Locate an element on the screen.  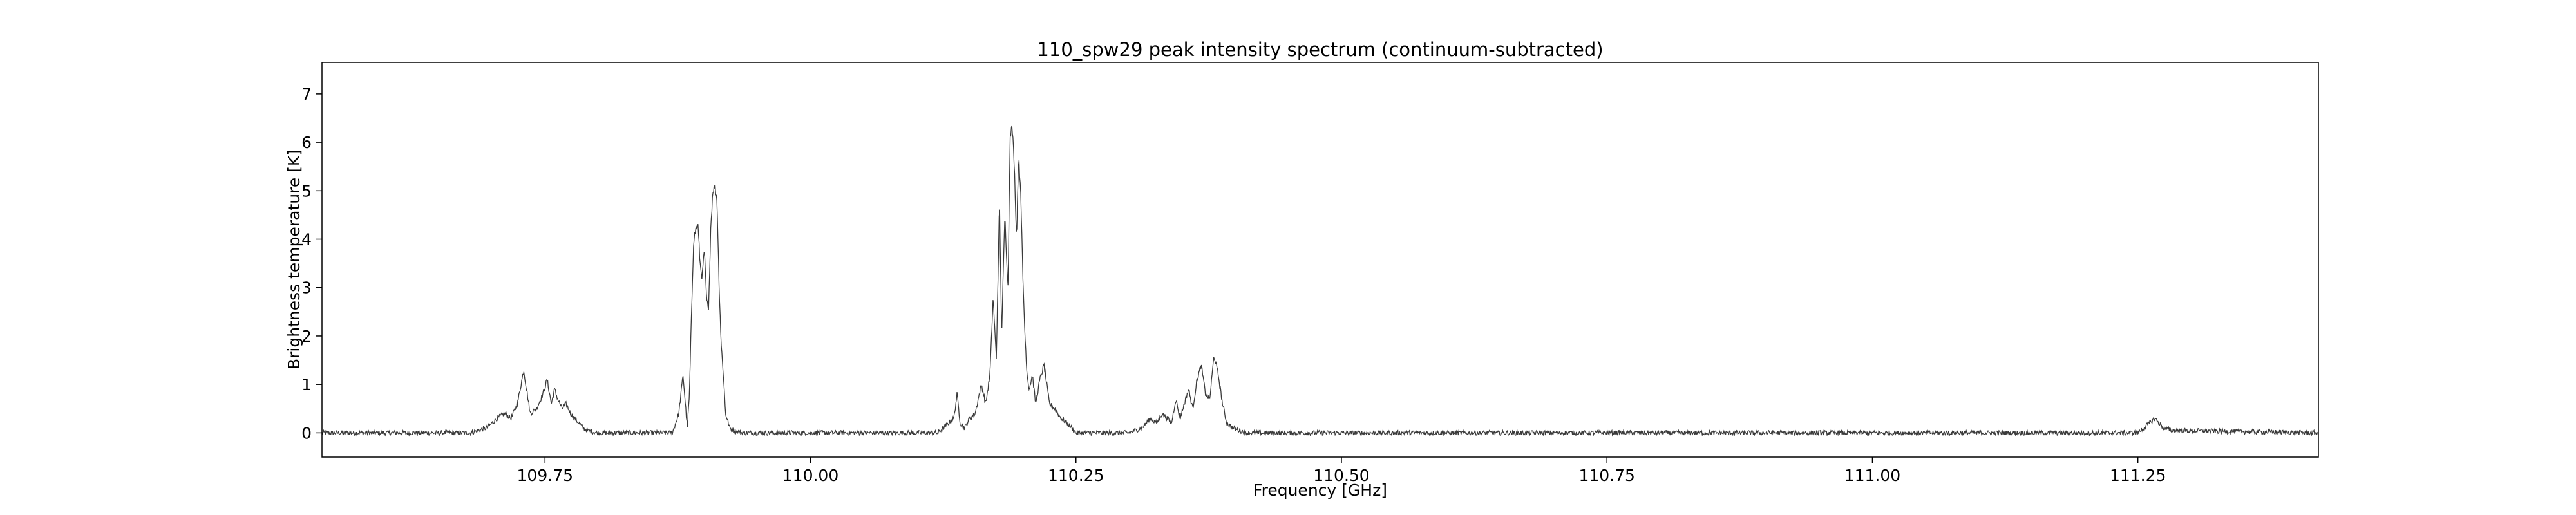
y-tick-label: 6 is located at coordinates (306, 143).